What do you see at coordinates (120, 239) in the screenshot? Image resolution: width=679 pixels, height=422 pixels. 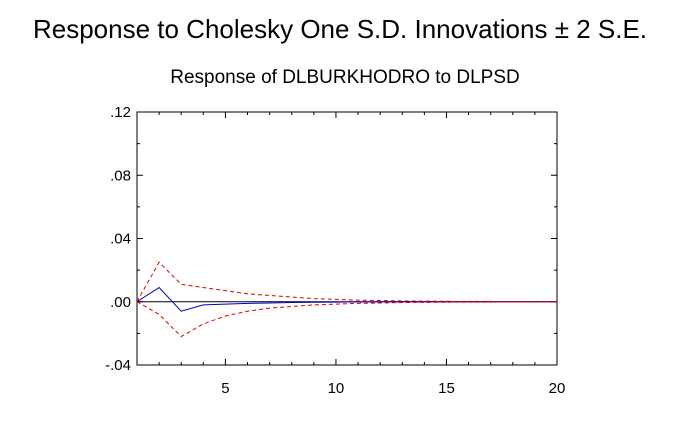 I see `y-tick-label: .04` at bounding box center [120, 239].